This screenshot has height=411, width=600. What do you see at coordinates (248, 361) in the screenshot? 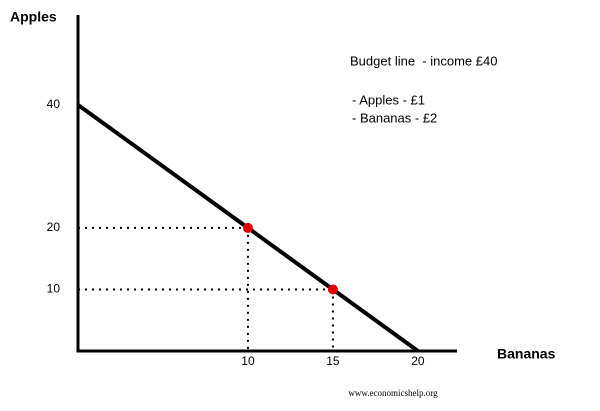
I see `x-tick-label: 10` at bounding box center [248, 361].